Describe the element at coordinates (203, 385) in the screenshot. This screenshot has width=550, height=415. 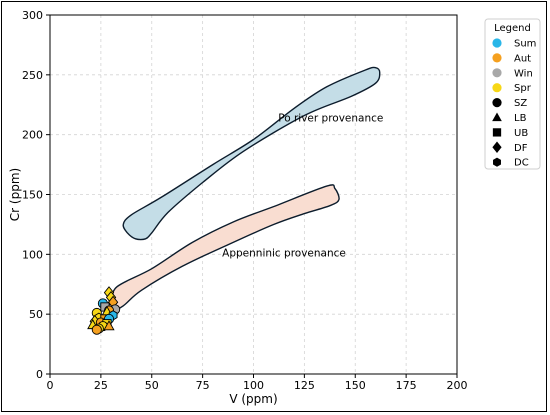
I see `x-tick-label: 75` at that location.